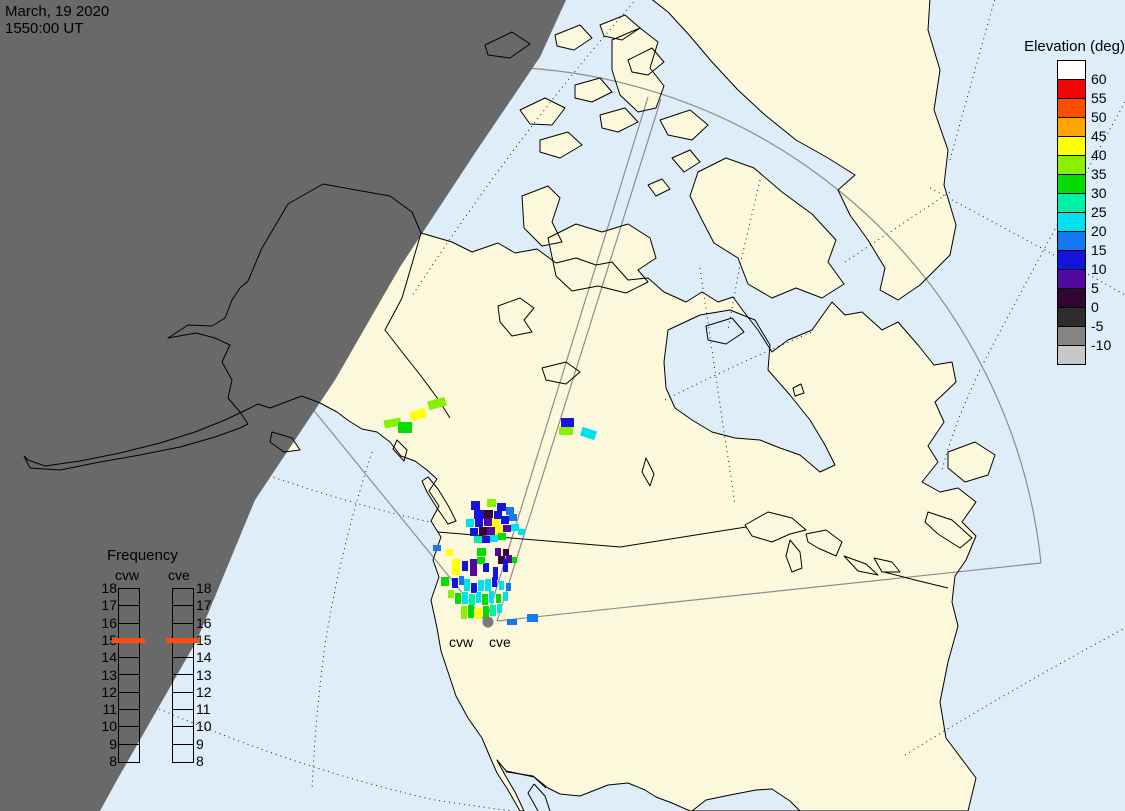  I want to click on frequency-tick-label: 16, so click(109, 622).